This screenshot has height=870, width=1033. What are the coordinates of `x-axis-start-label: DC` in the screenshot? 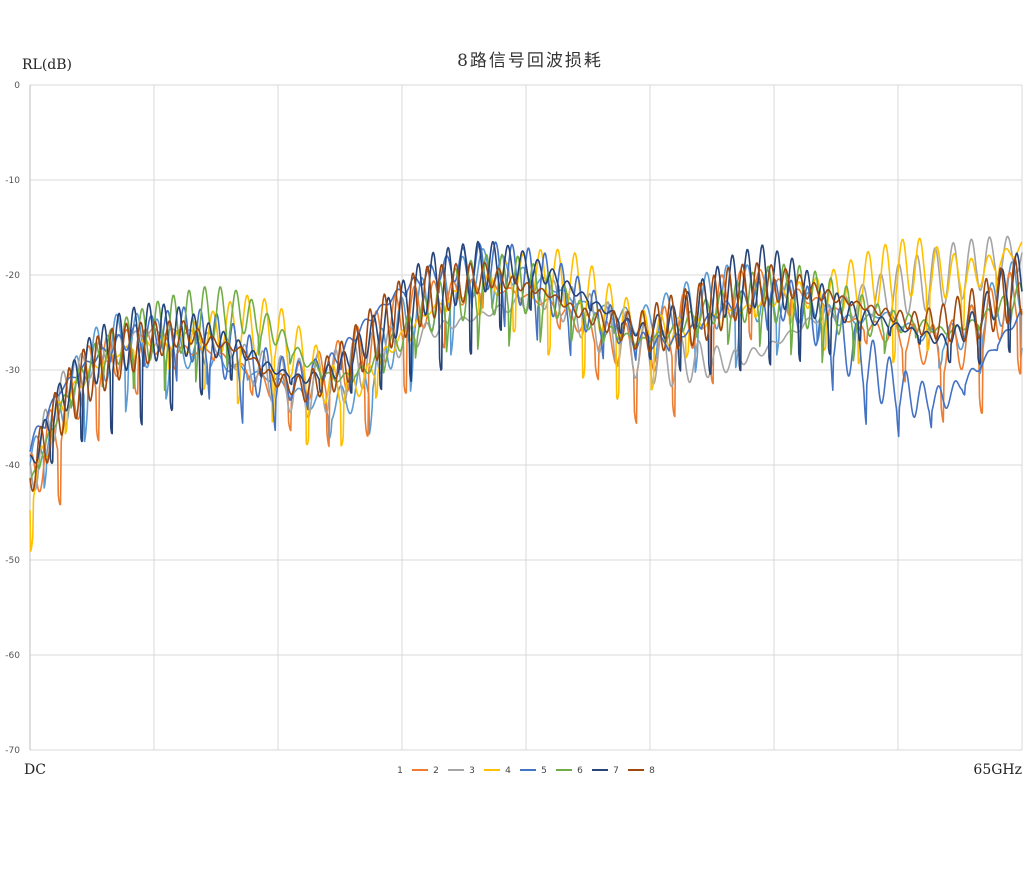 It's located at (35, 770).